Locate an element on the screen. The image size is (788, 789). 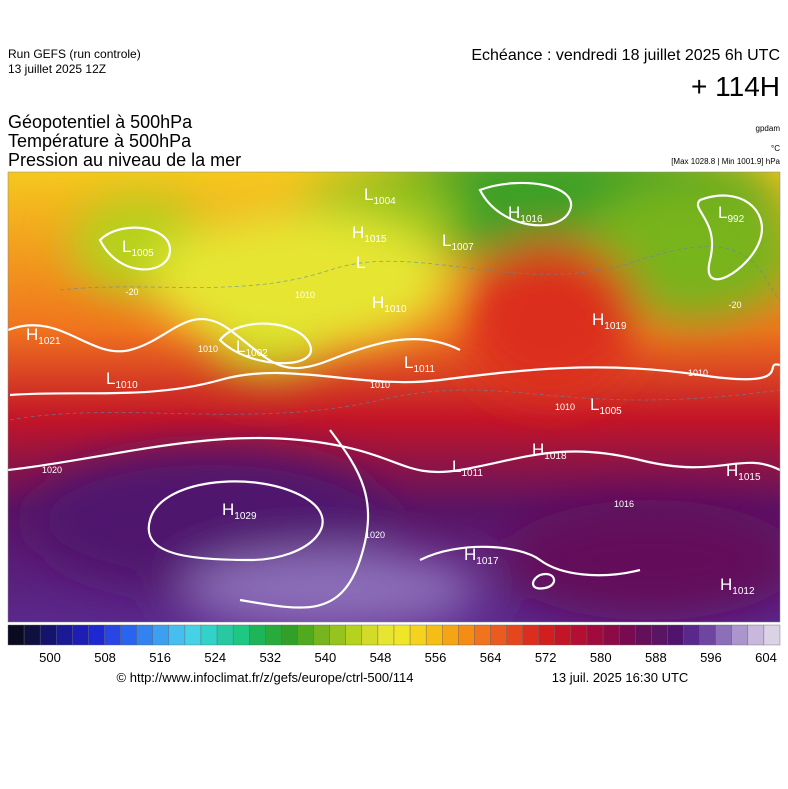
unit: °C is located at coordinates (775, 148).